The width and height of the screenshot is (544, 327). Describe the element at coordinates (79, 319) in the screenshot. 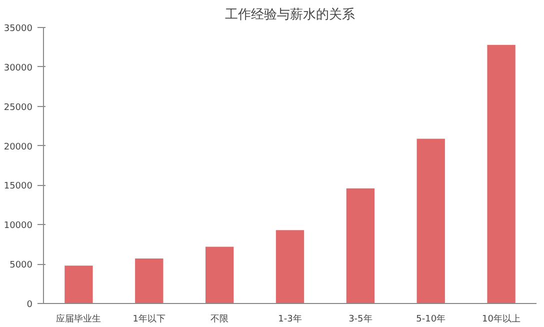

I see `x-tick-label: 应届毕业生` at that location.